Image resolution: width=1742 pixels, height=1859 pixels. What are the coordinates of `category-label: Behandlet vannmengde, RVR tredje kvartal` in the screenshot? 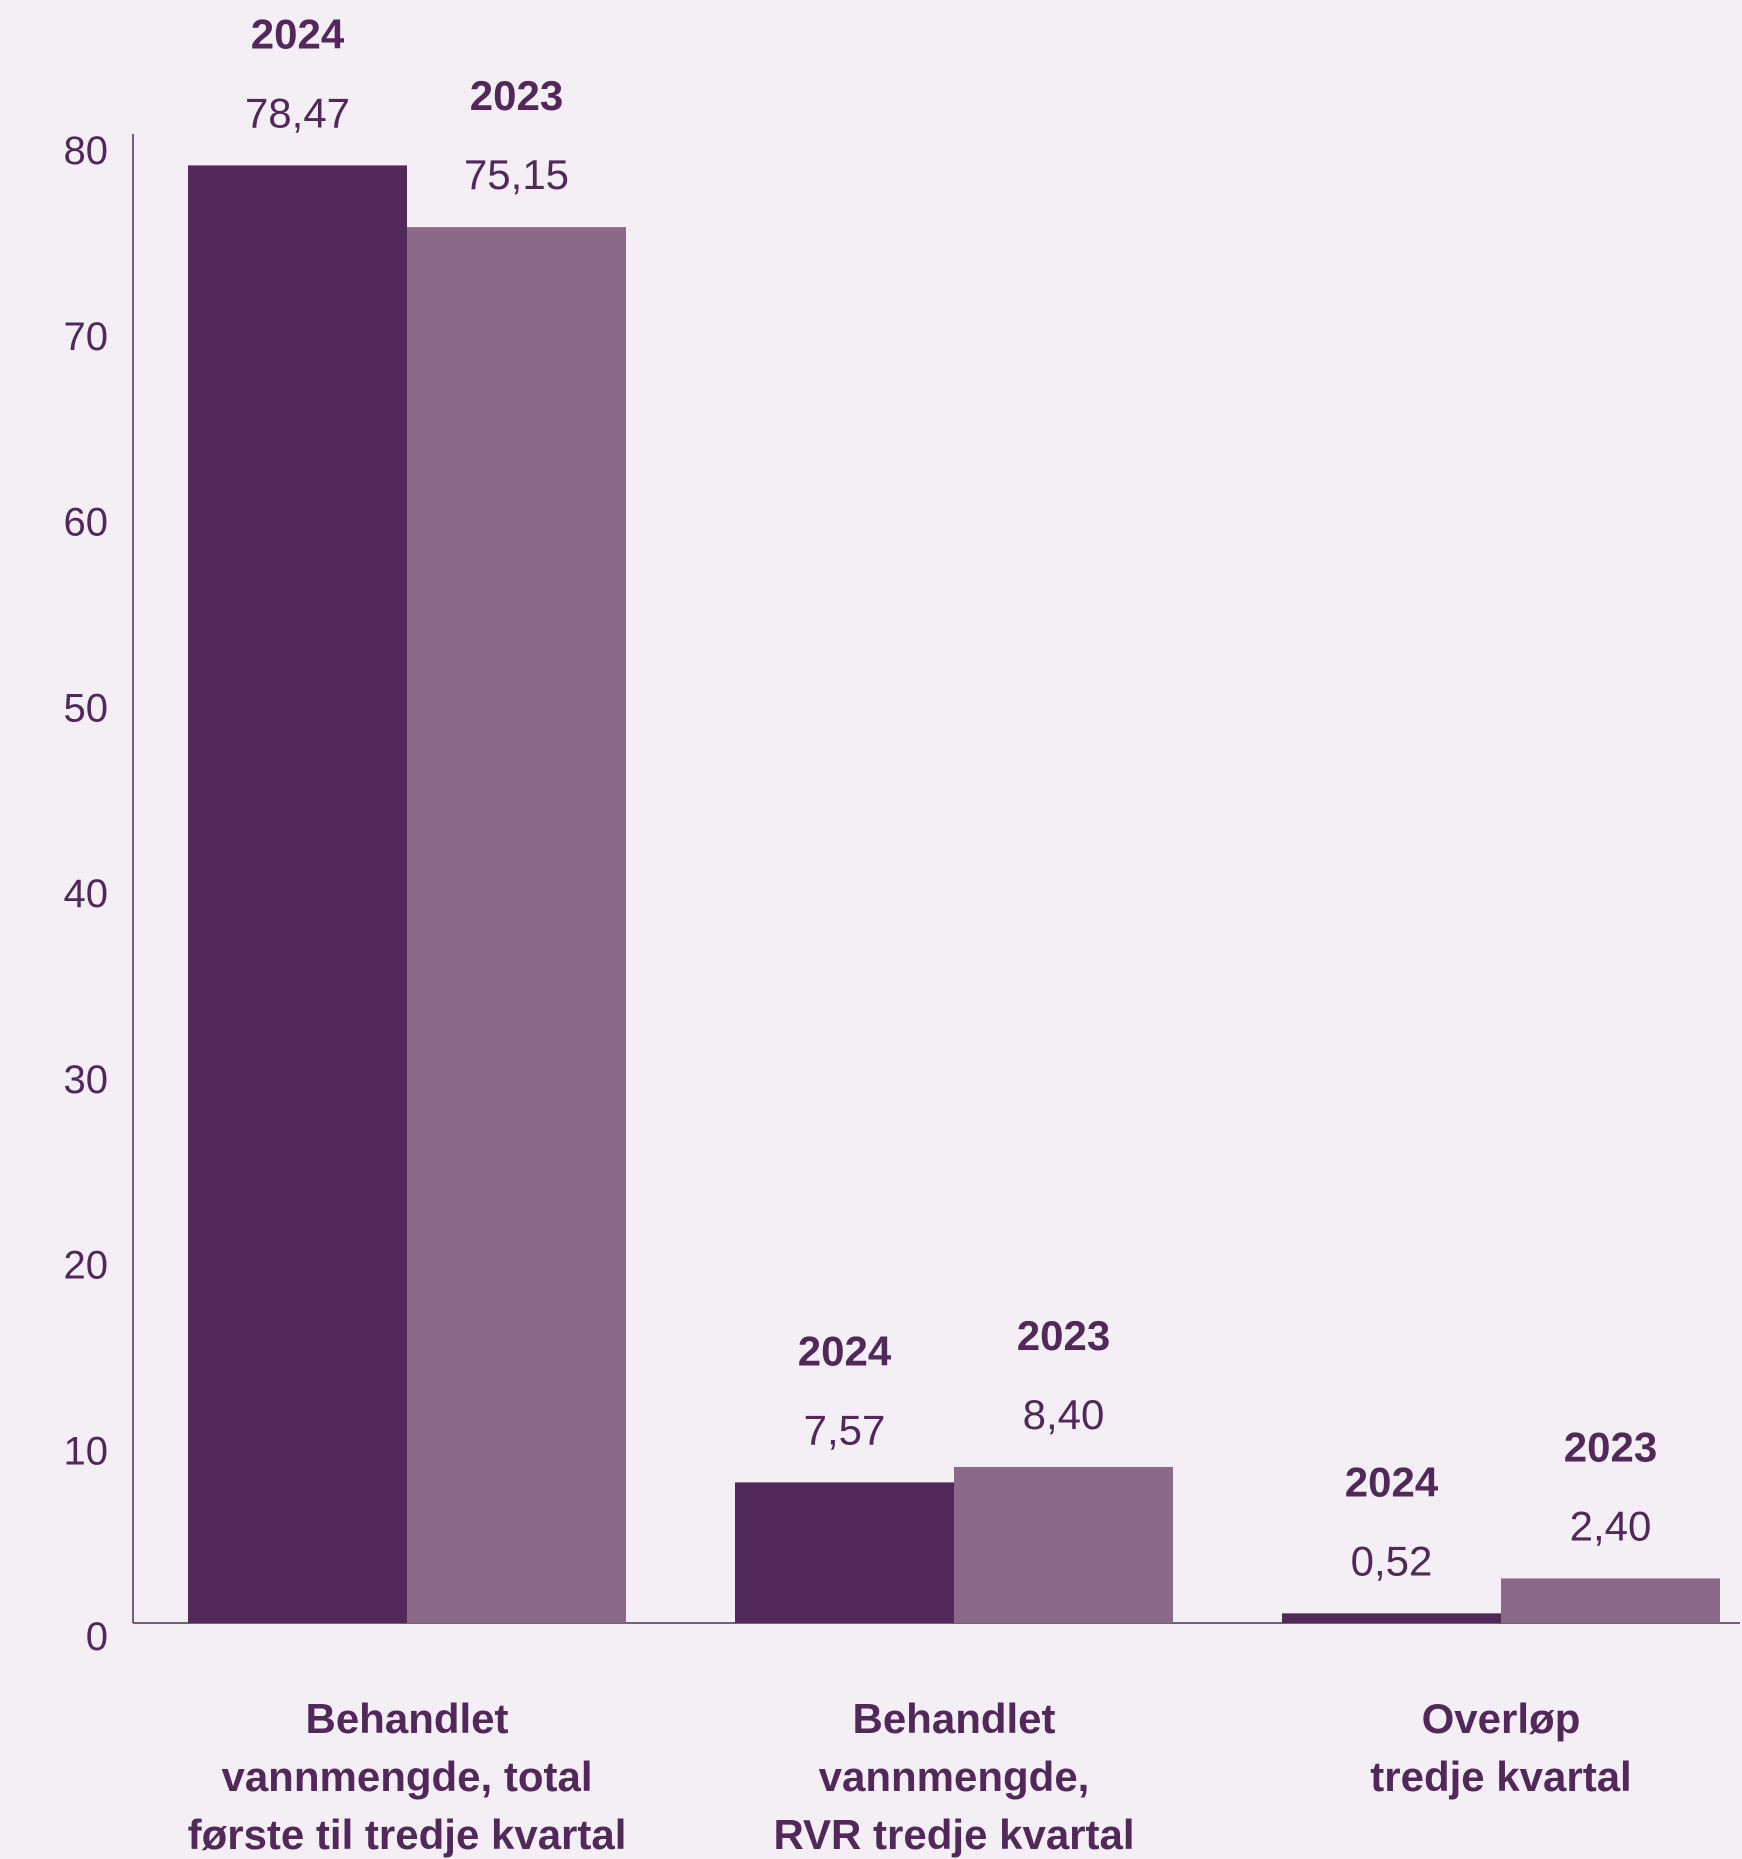 It's located at (953, 1776).